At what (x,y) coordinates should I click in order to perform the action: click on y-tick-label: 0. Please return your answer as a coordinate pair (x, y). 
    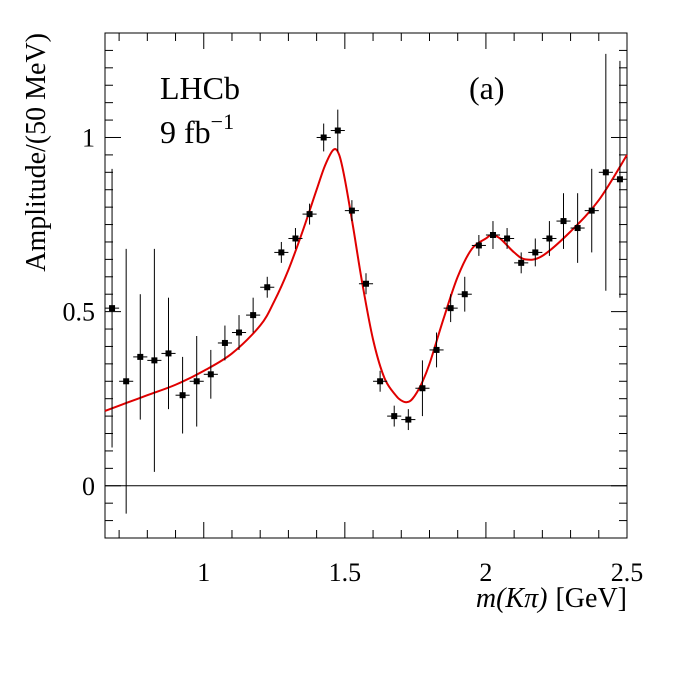
    Looking at the image, I should click on (88, 486).